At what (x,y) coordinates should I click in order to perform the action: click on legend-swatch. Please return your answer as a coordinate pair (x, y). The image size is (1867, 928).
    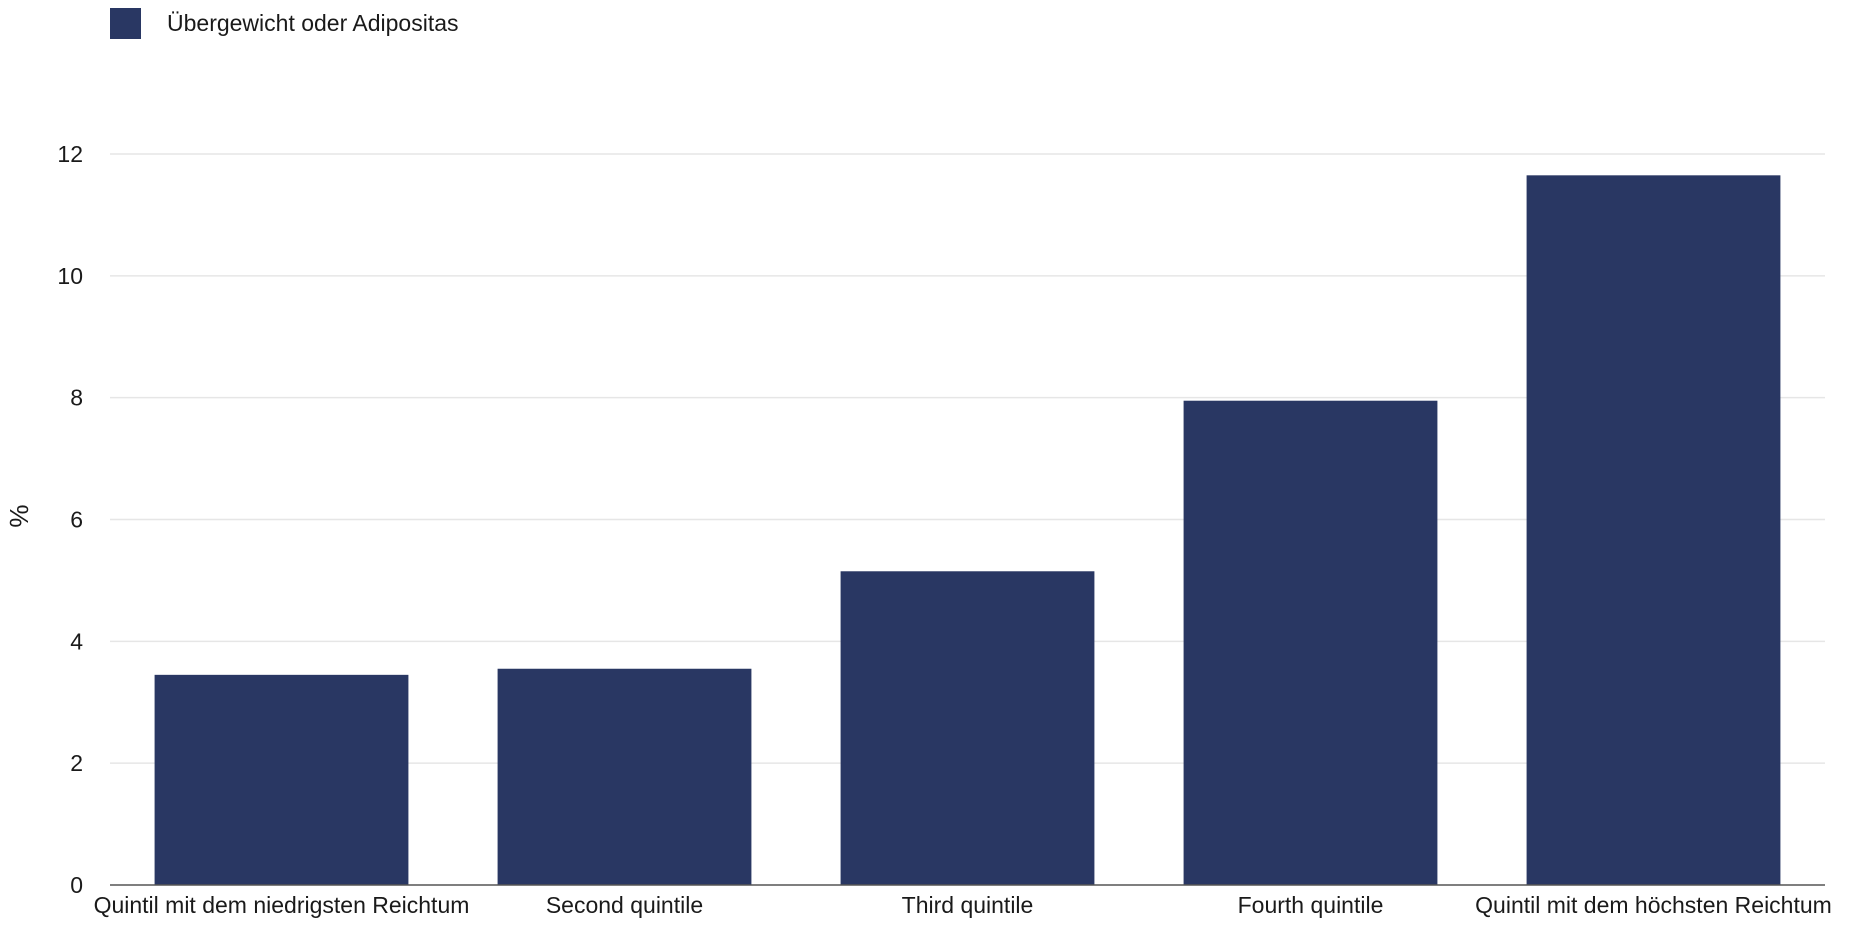
    Looking at the image, I should click on (125, 23).